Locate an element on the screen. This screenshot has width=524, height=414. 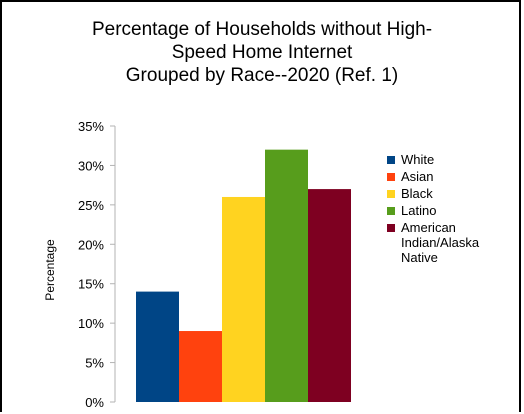
legend-label: White is located at coordinates (418, 159).